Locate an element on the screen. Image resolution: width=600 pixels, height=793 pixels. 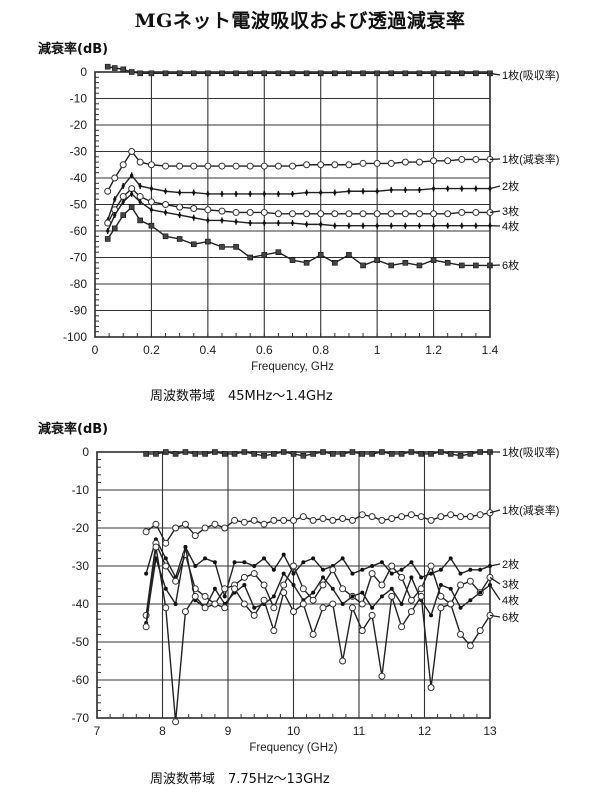
svg-text: -80 is located at coordinates (79, 284).